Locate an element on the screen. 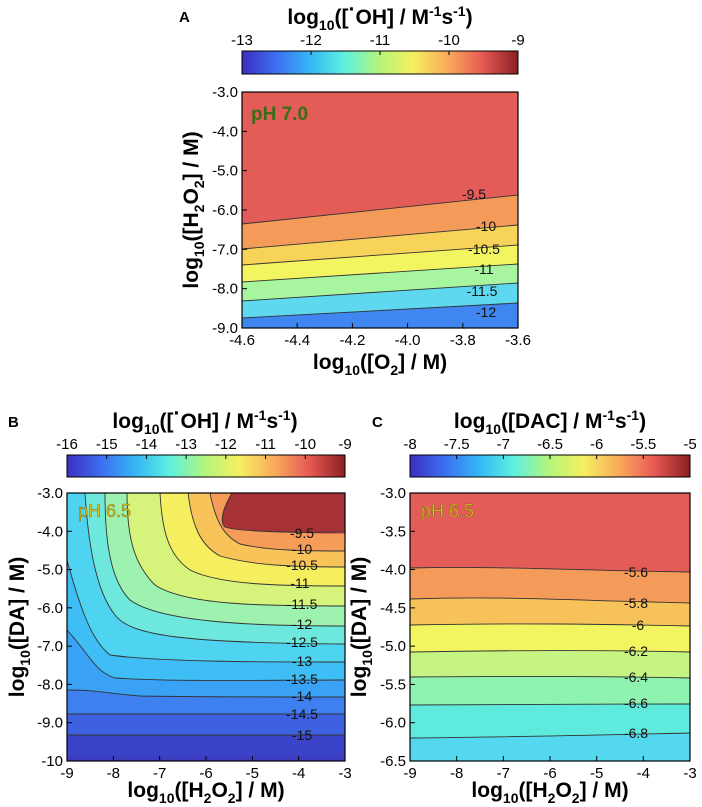  y-tick-label-c-3: -4.5 is located at coordinates (393, 608).